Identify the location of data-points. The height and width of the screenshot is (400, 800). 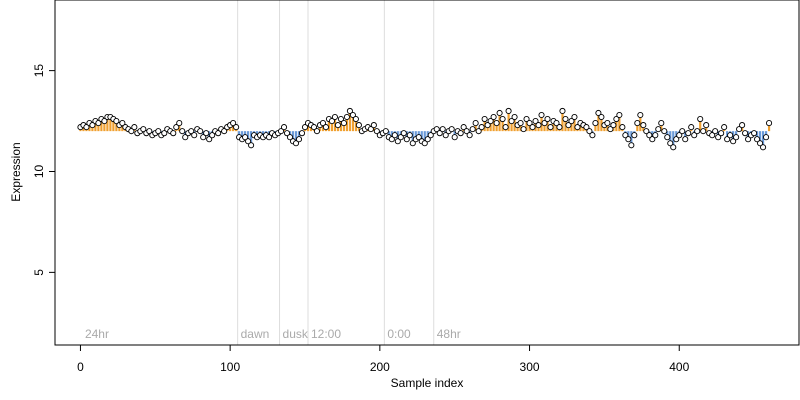
(425, 129).